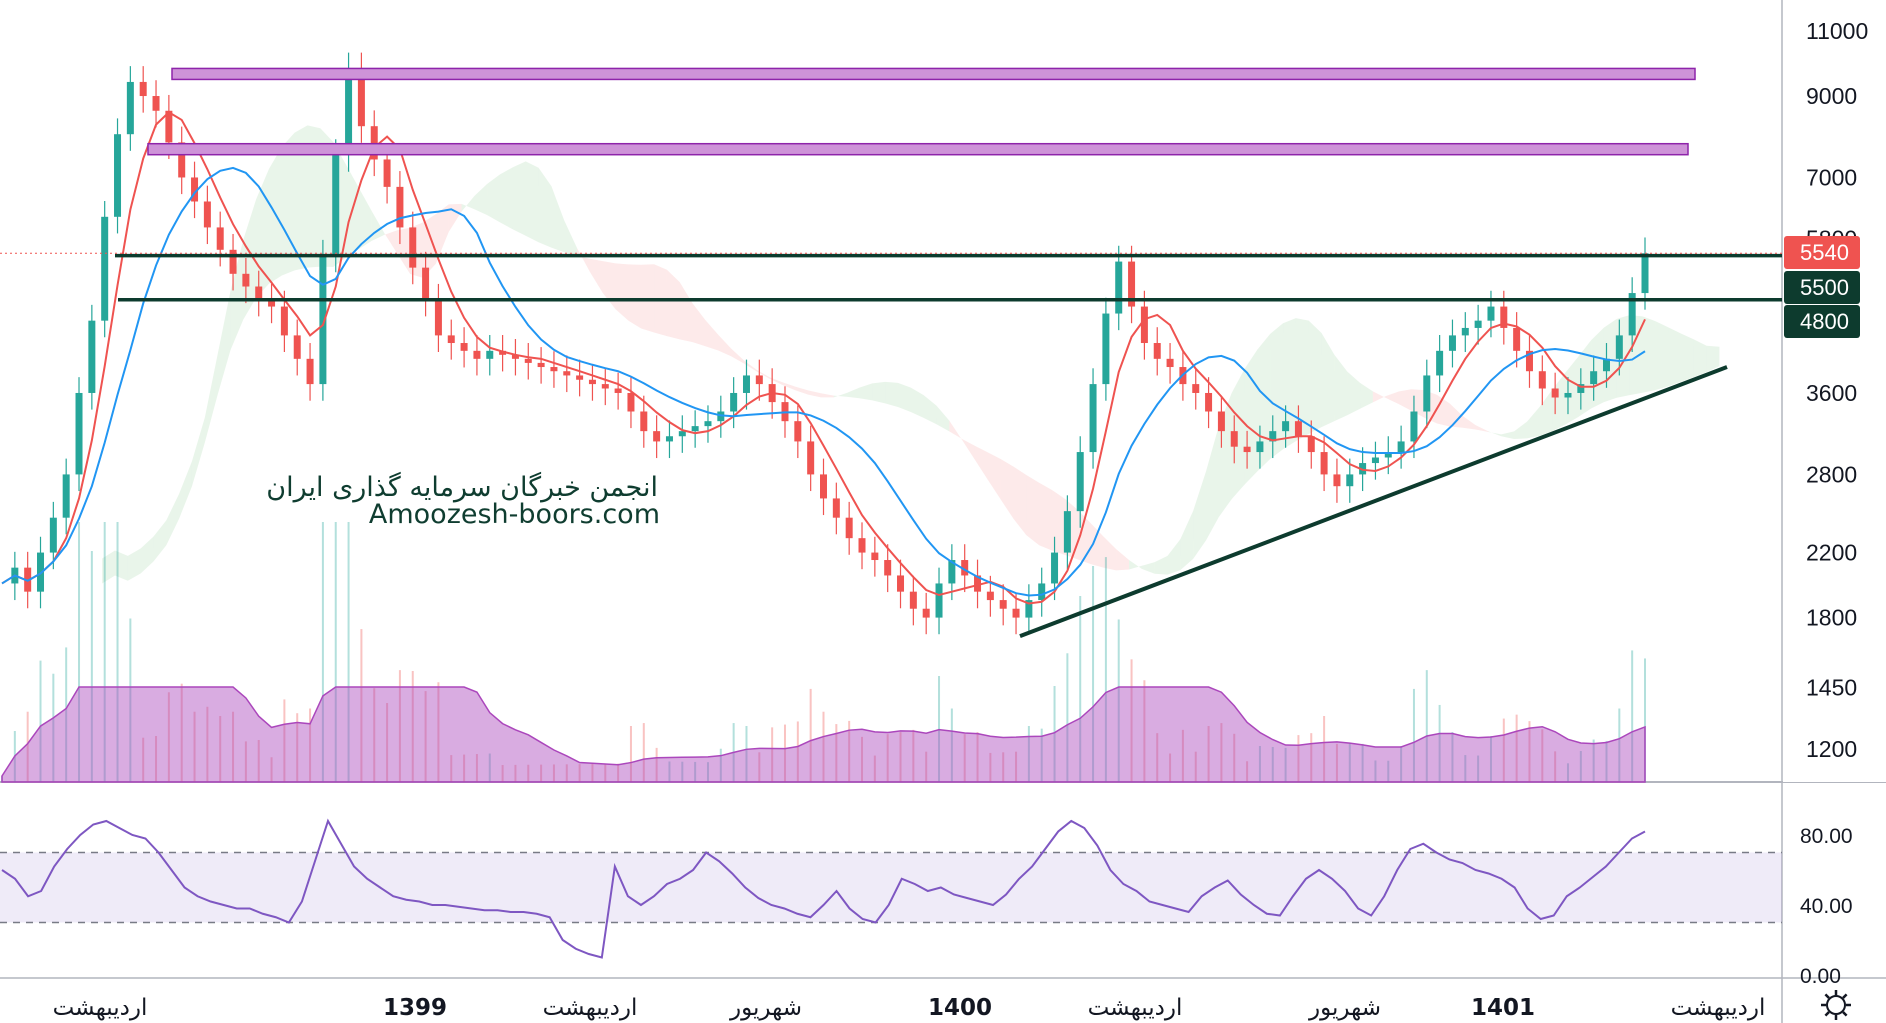 The height and width of the screenshot is (1023, 1886). I want to click on price-tick-label: 1800, so click(1831, 618).